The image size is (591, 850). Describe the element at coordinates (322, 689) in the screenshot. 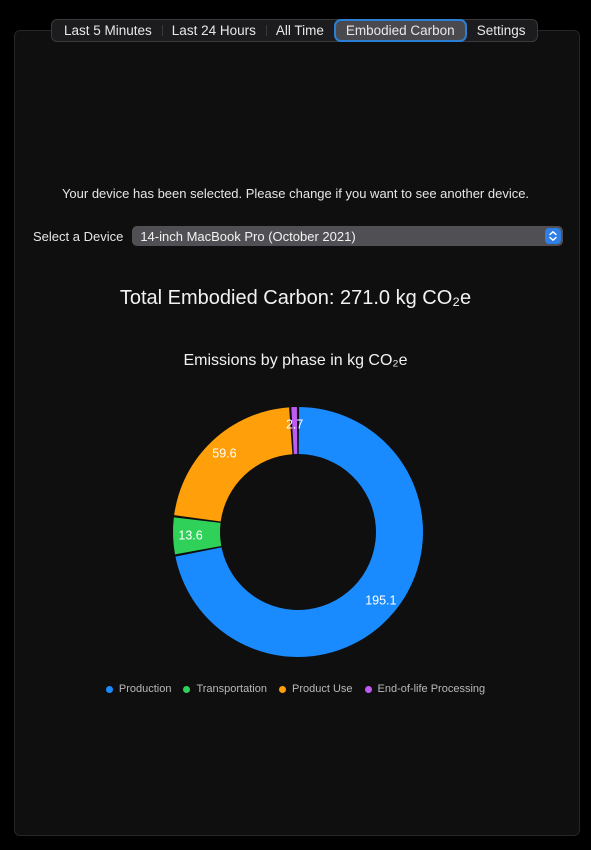

I see `legend-label: Product Use` at that location.